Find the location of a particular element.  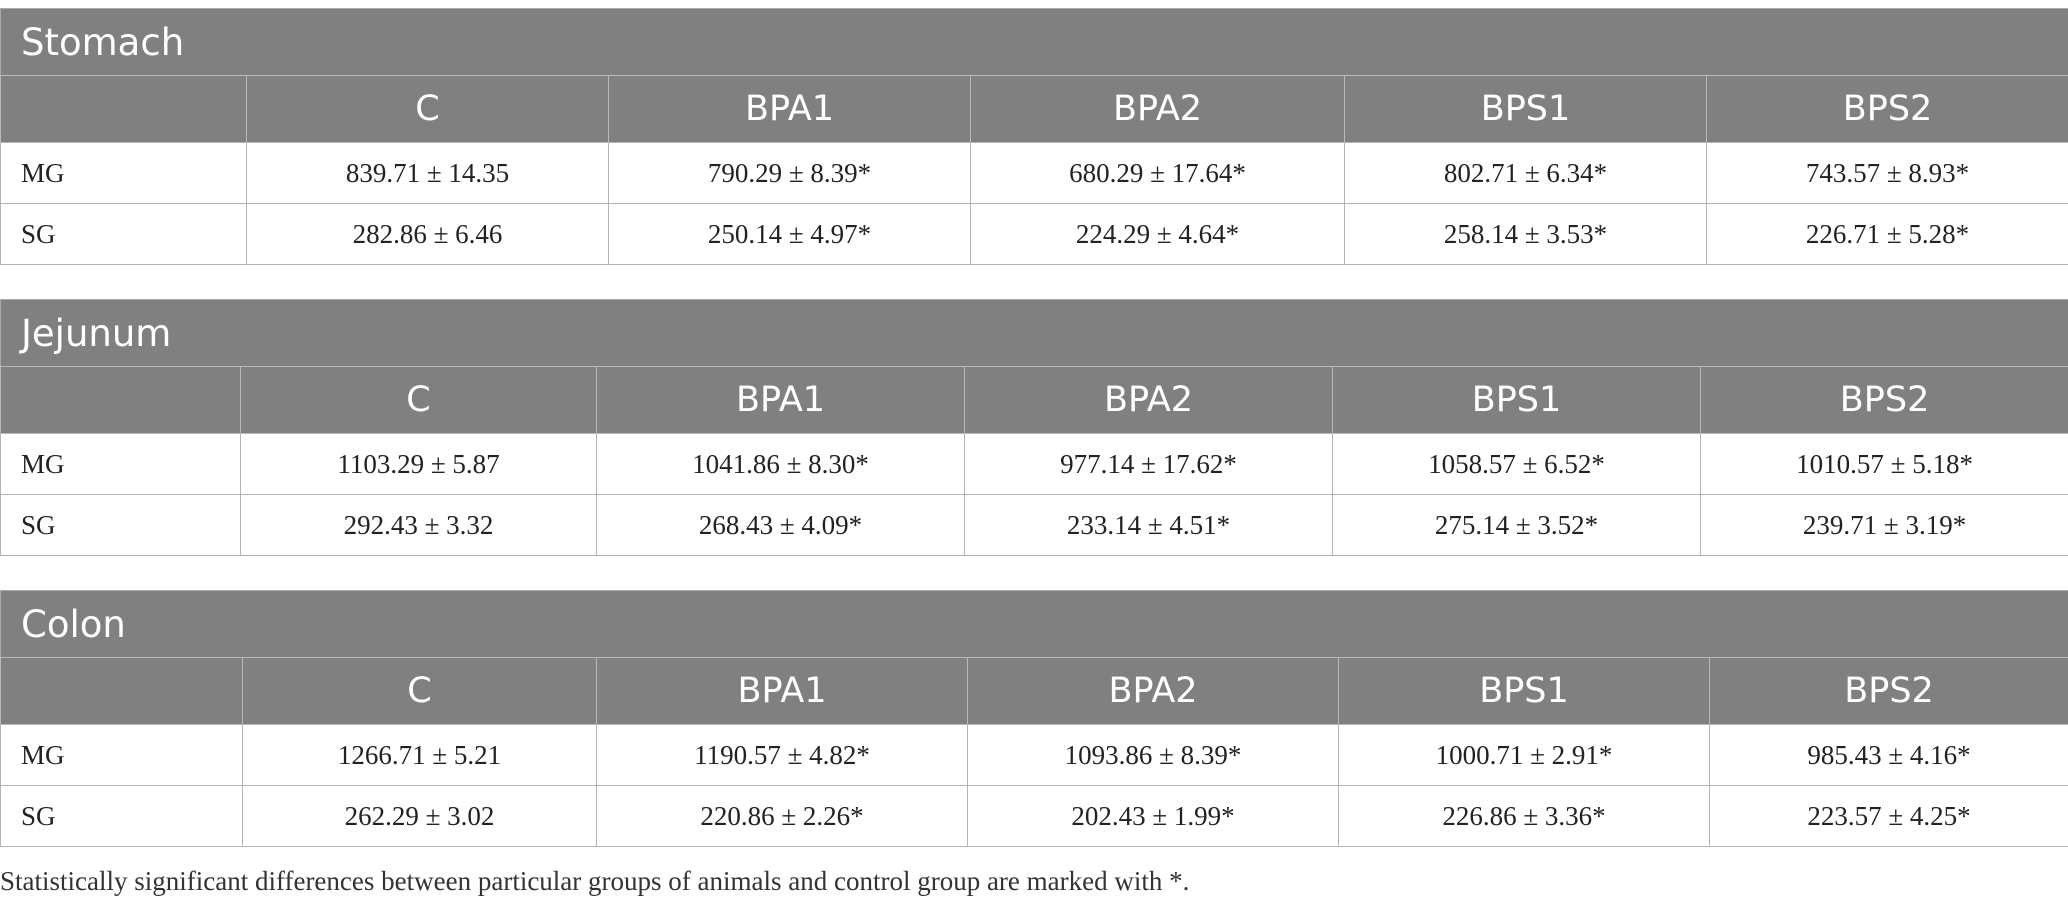

table-cell: 224.29 ± 4.64* is located at coordinates (1157, 234).